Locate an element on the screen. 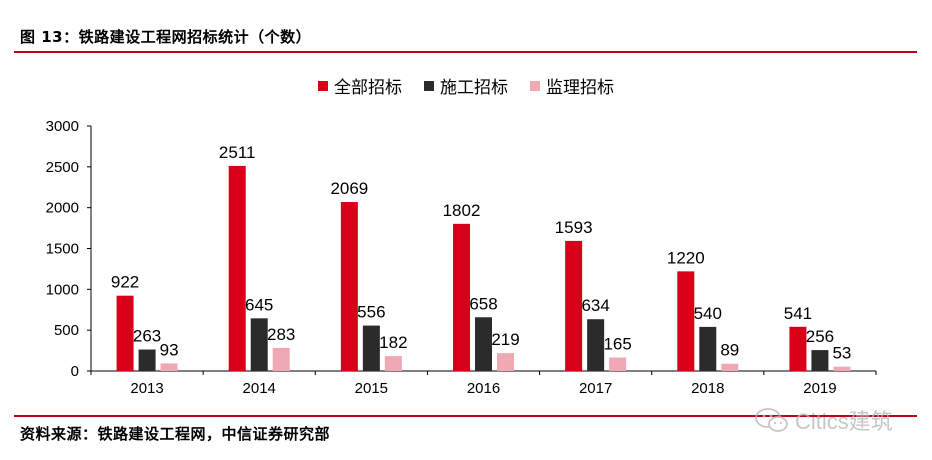 The height and width of the screenshot is (460, 932). x-tick-label: 2016 is located at coordinates (483, 388).